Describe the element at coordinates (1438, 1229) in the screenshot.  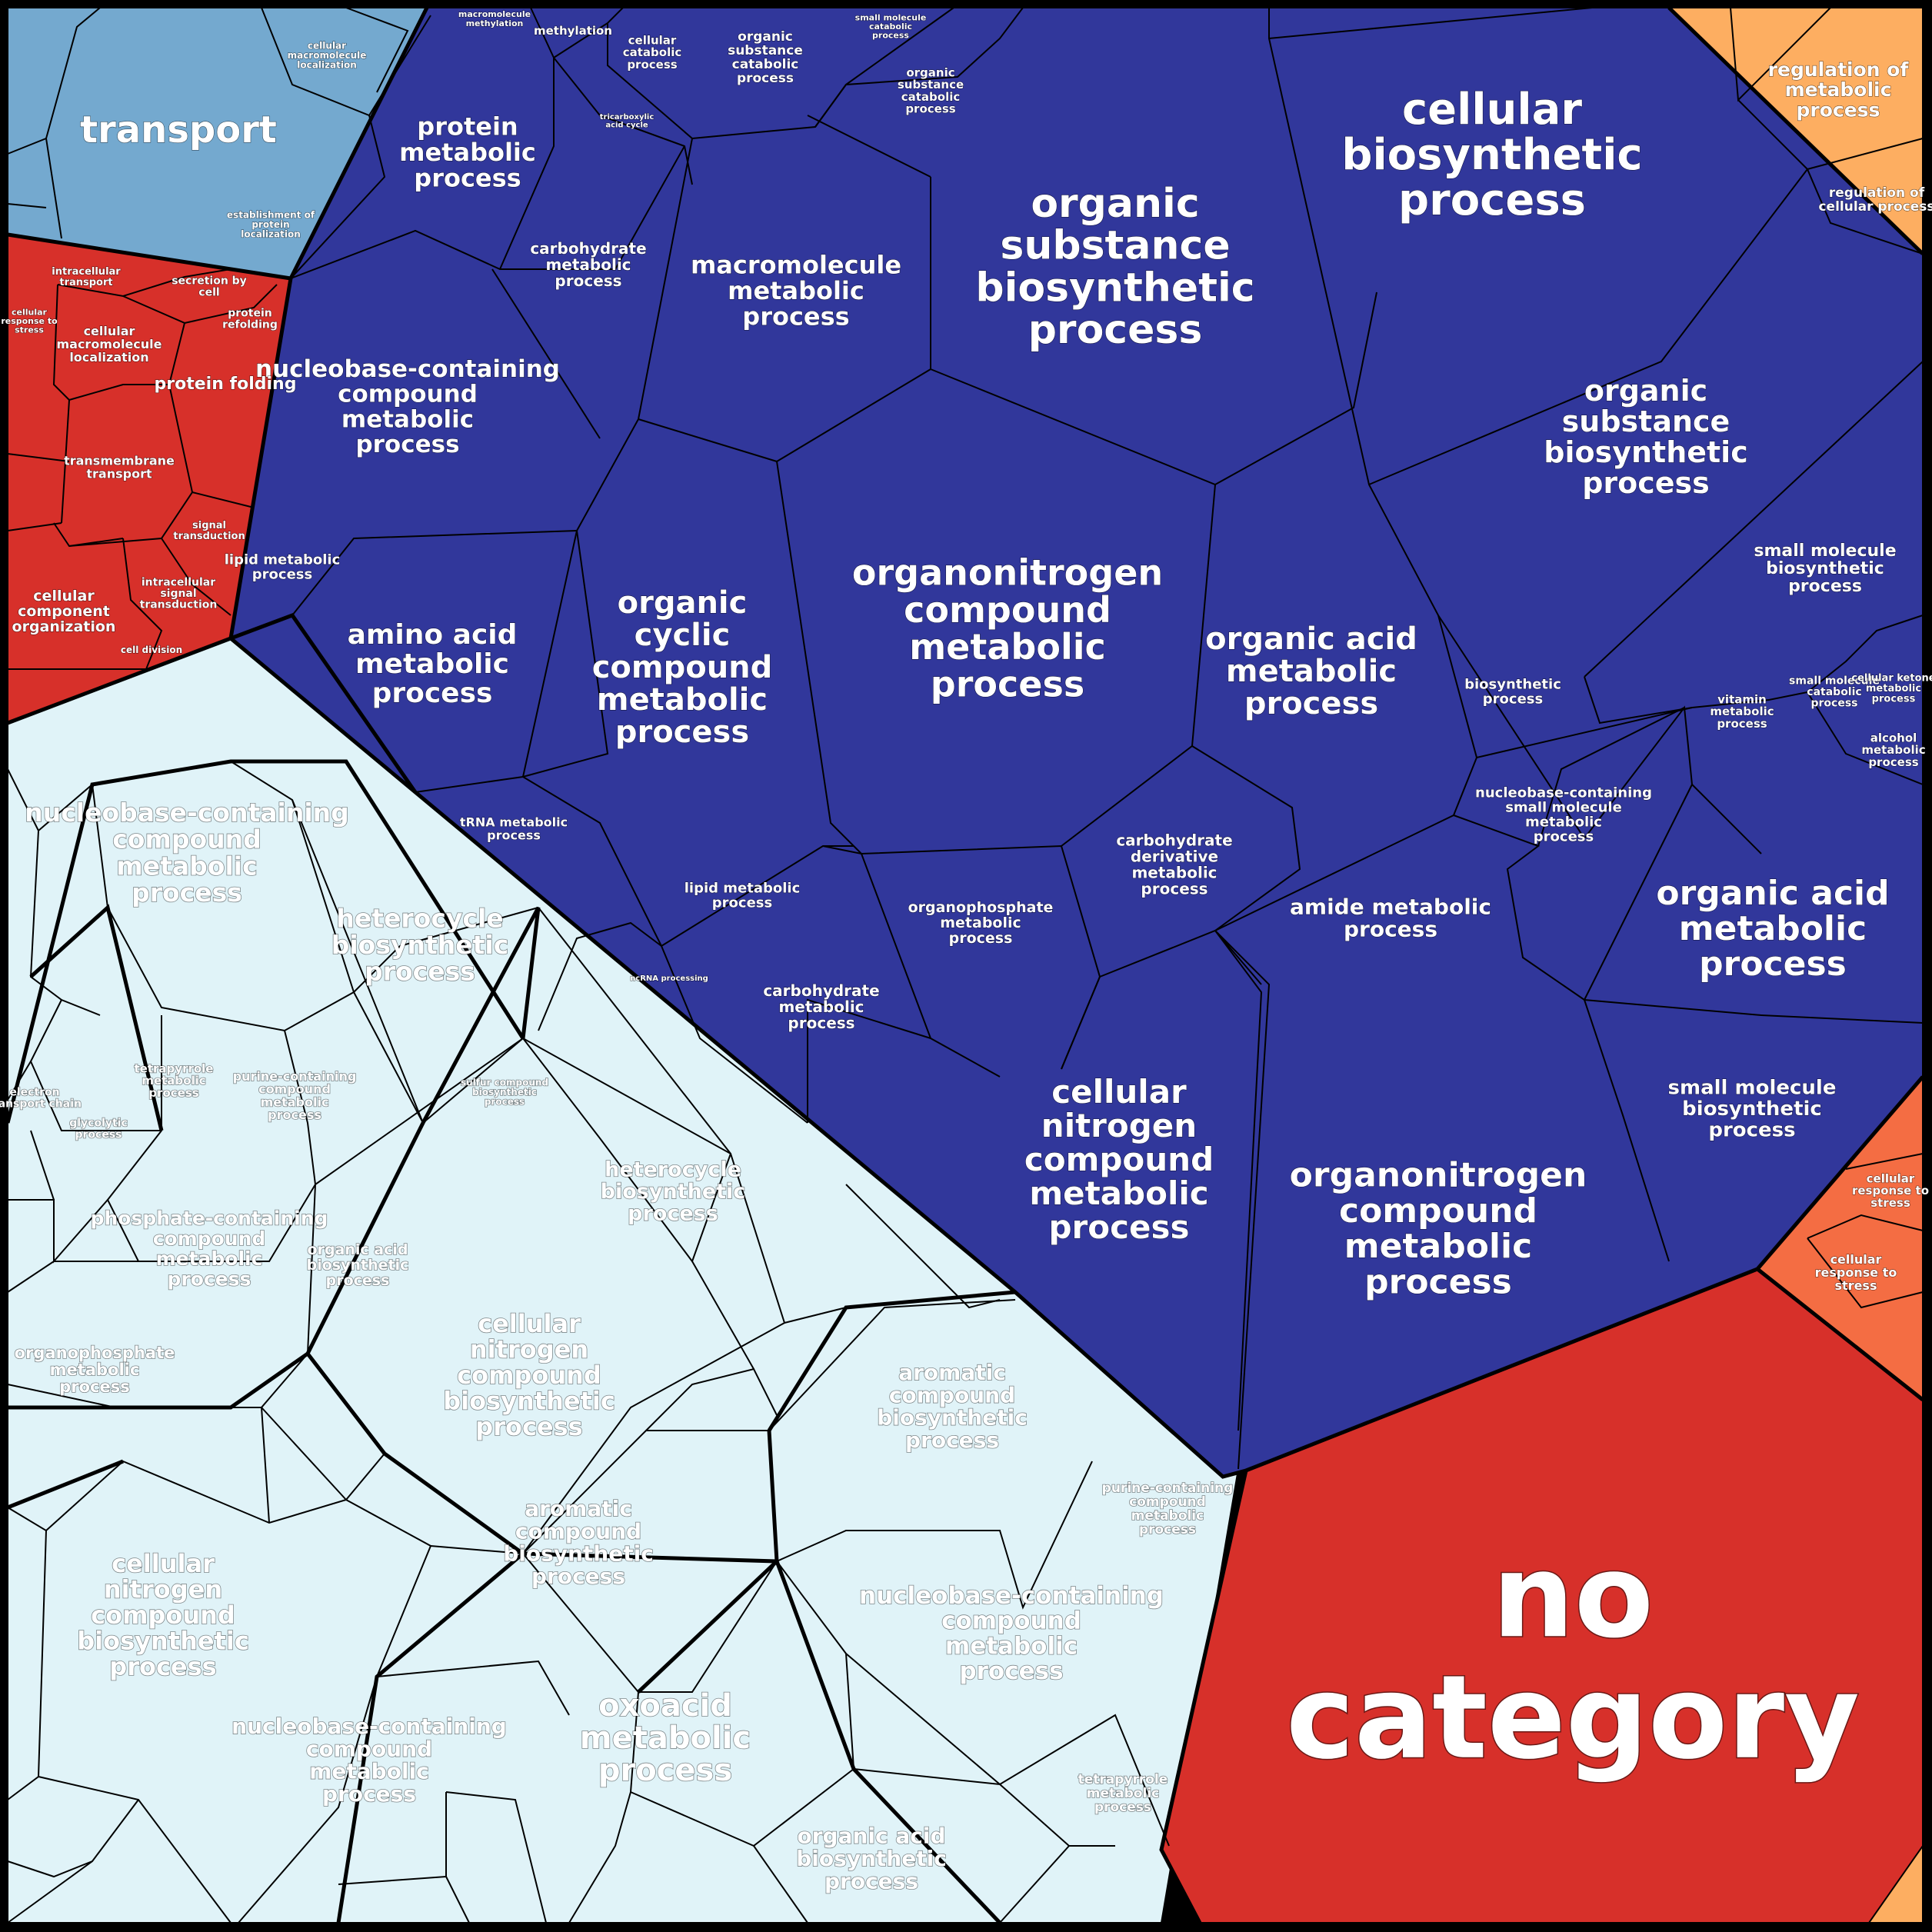
I see `cell-organonitrogen-lower: organonitrogen compound metabolic process` at that location.